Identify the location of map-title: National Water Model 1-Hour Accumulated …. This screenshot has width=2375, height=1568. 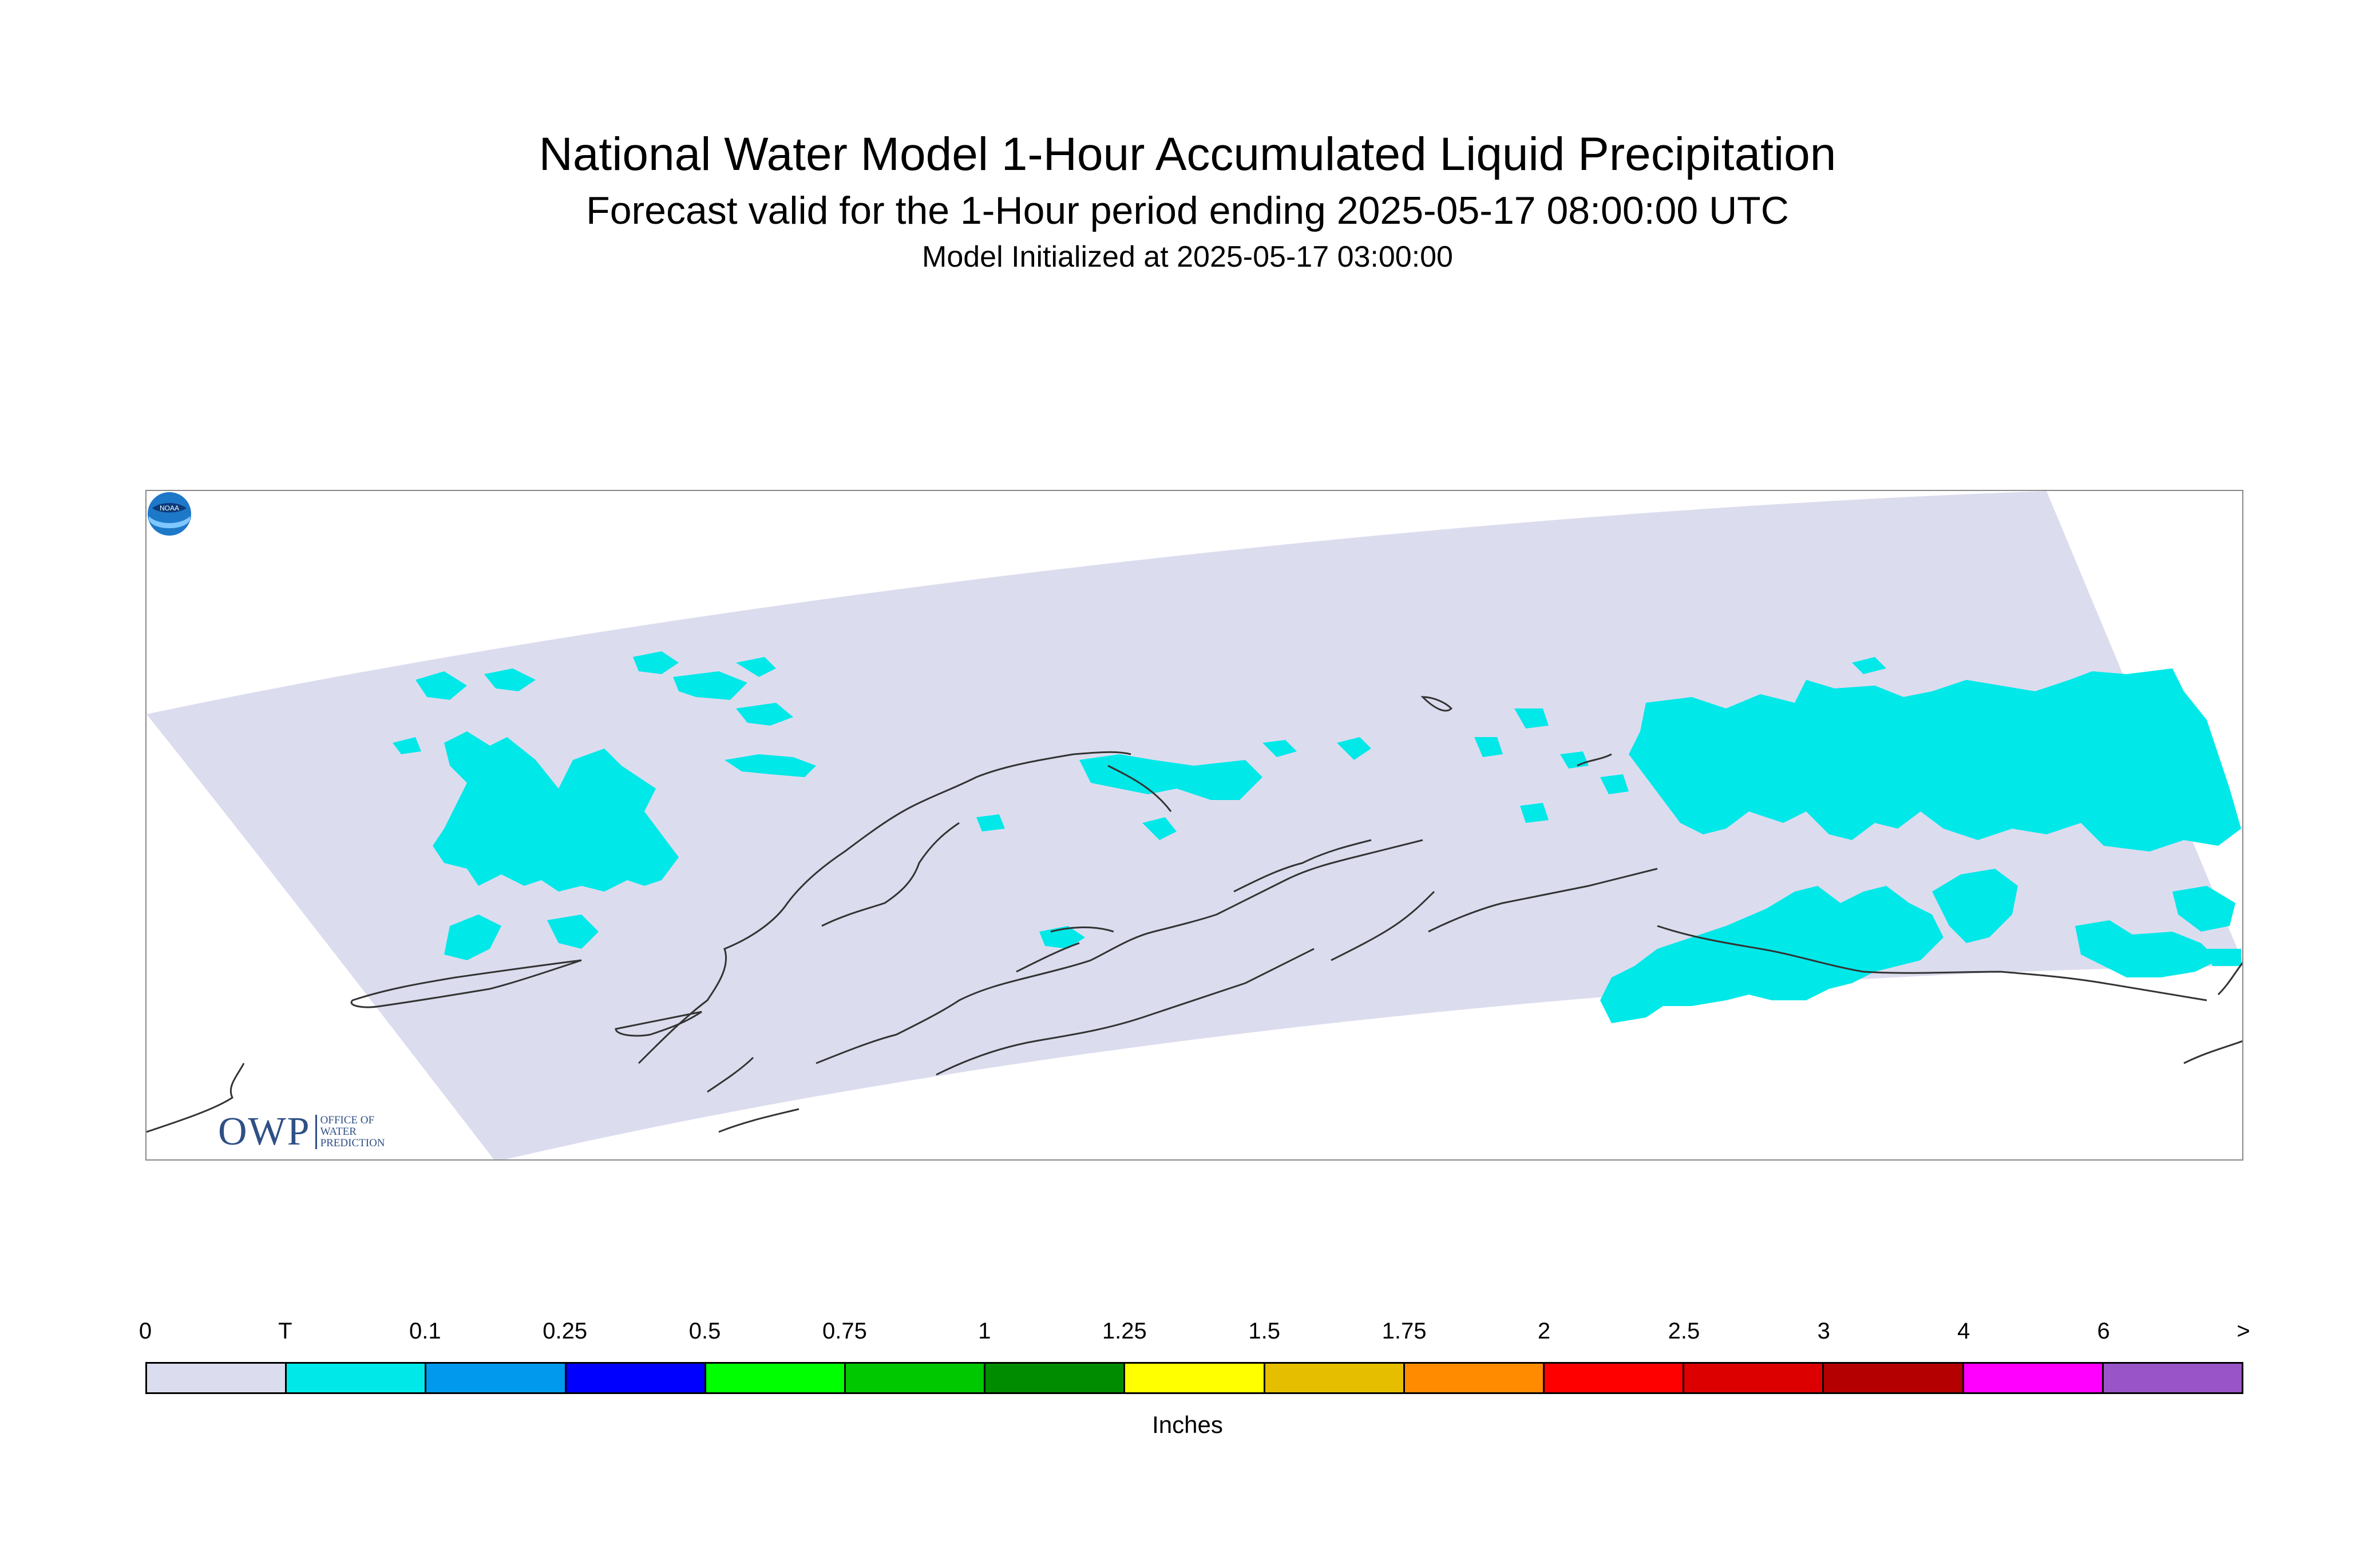
(1187, 154).